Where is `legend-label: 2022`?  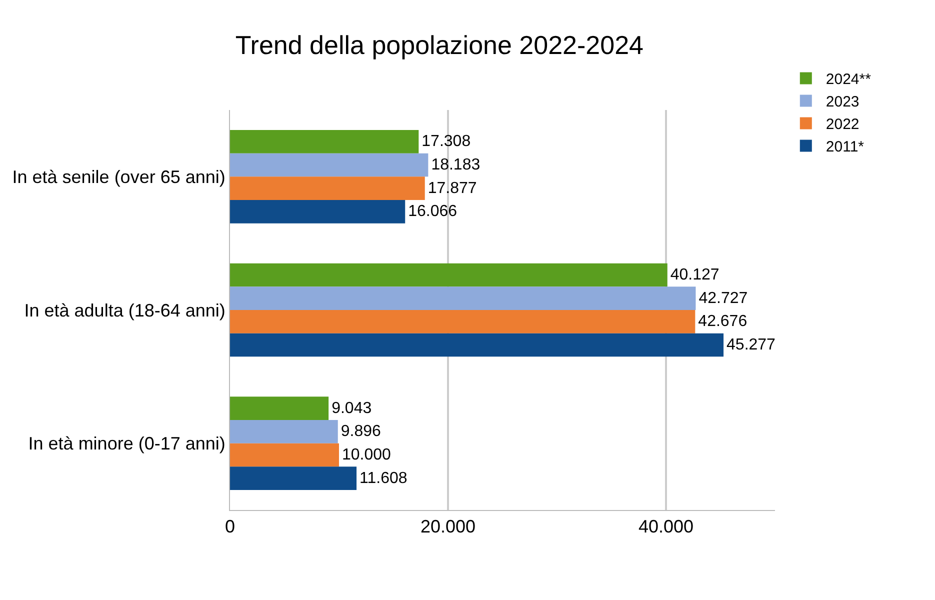 legend-label: 2022 is located at coordinates (843, 125).